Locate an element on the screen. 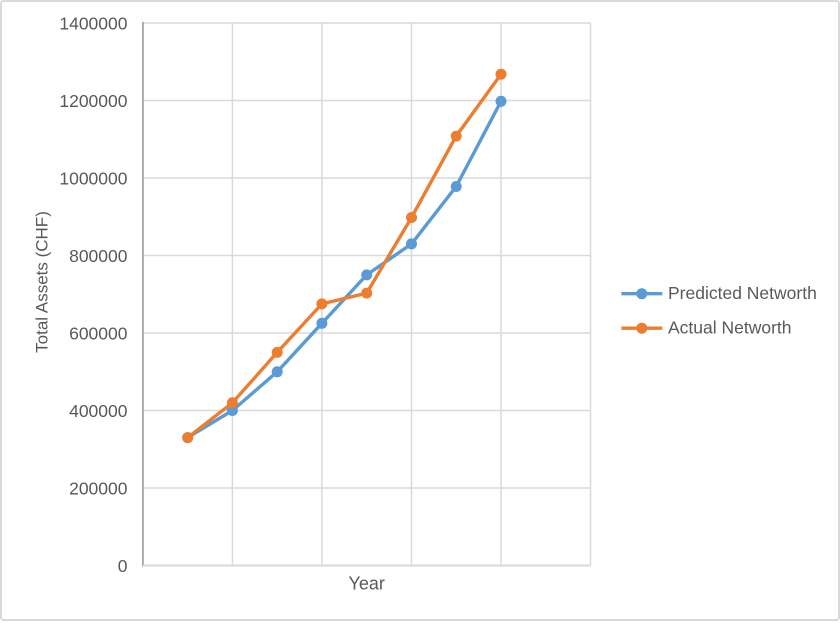 This screenshot has width=840, height=626. svg-text: 0 is located at coordinates (123, 566).